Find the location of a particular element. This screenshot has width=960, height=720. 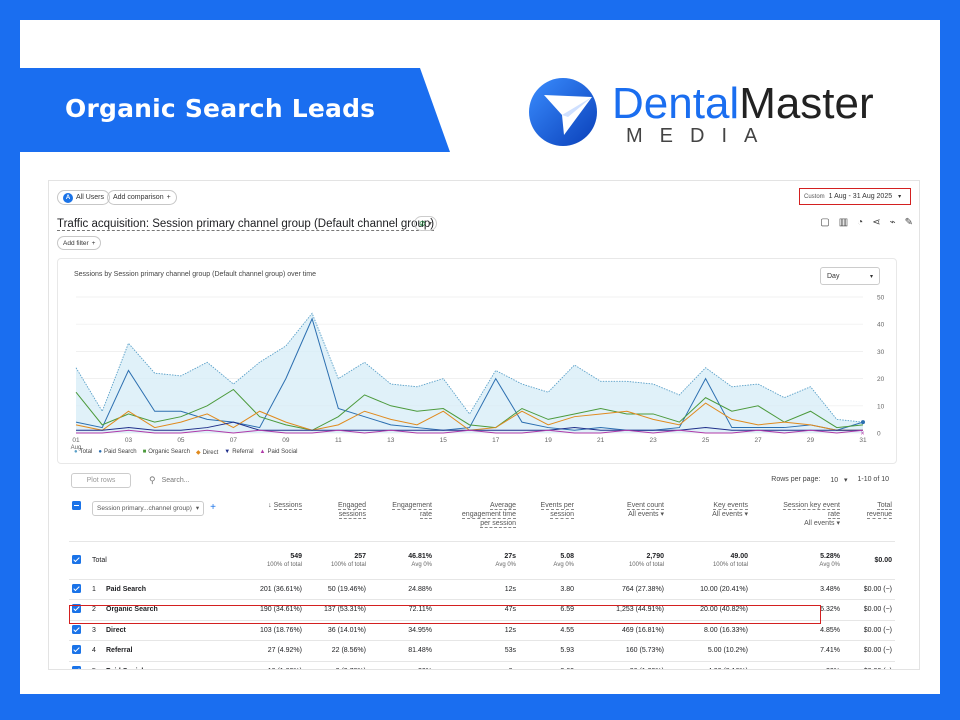

add-filter-button: Add filter + is located at coordinates (79, 243).